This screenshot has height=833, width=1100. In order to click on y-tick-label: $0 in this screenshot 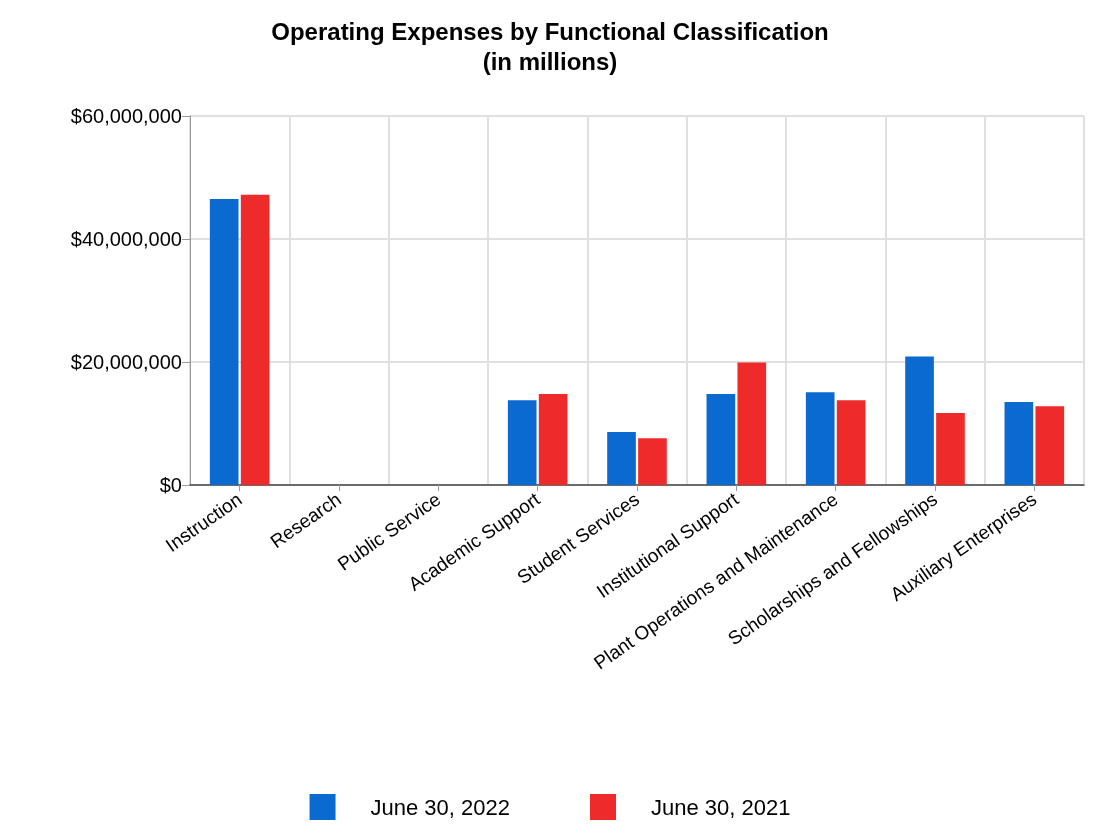, I will do `click(170, 485)`.